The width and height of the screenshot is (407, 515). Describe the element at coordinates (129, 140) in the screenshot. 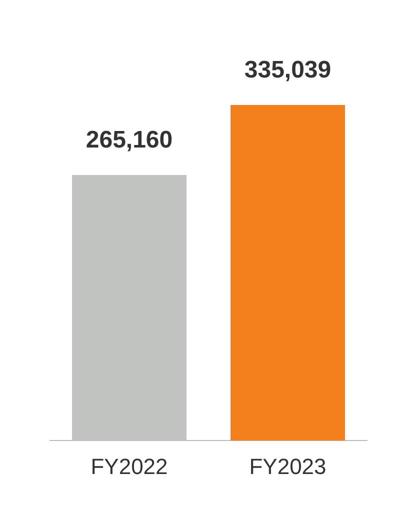

I see `data-label: 265,160` at that location.